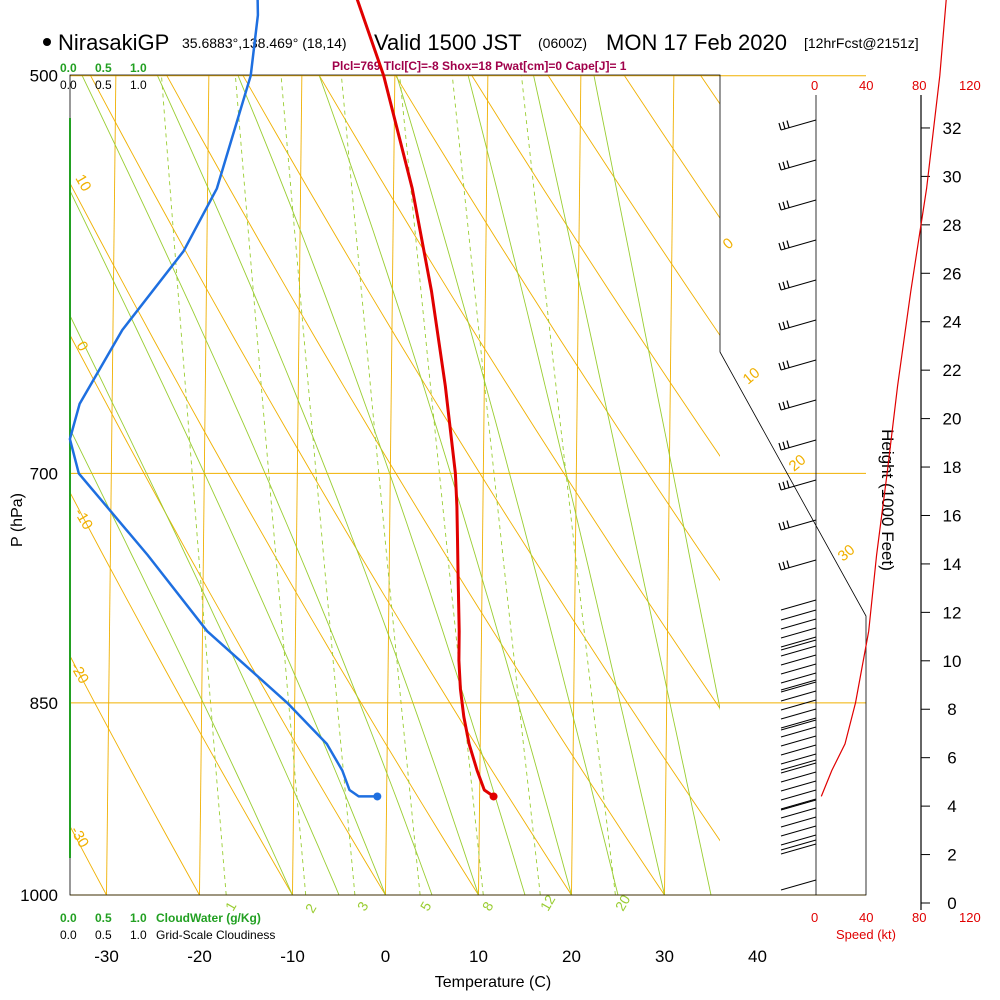  I want to click on cloudwater-tick-bottom-0: 0.0, so click(68, 918).